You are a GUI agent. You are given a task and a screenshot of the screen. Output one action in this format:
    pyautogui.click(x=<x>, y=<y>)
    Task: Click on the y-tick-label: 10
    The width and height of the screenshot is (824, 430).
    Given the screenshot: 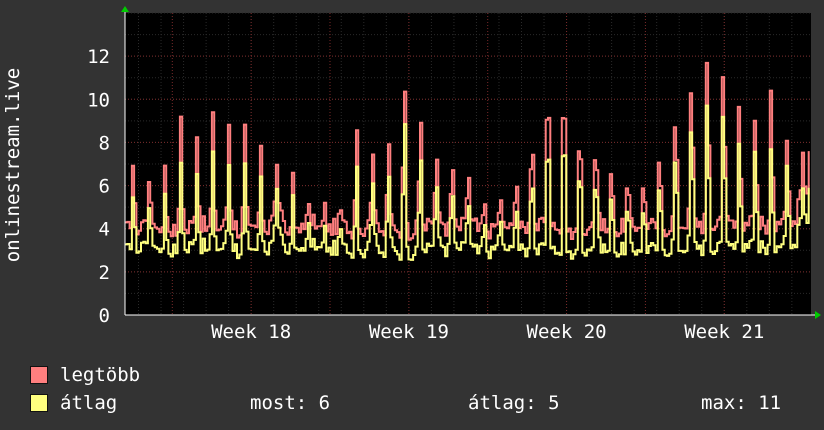 What is the action you would take?
    pyautogui.click(x=98, y=100)
    